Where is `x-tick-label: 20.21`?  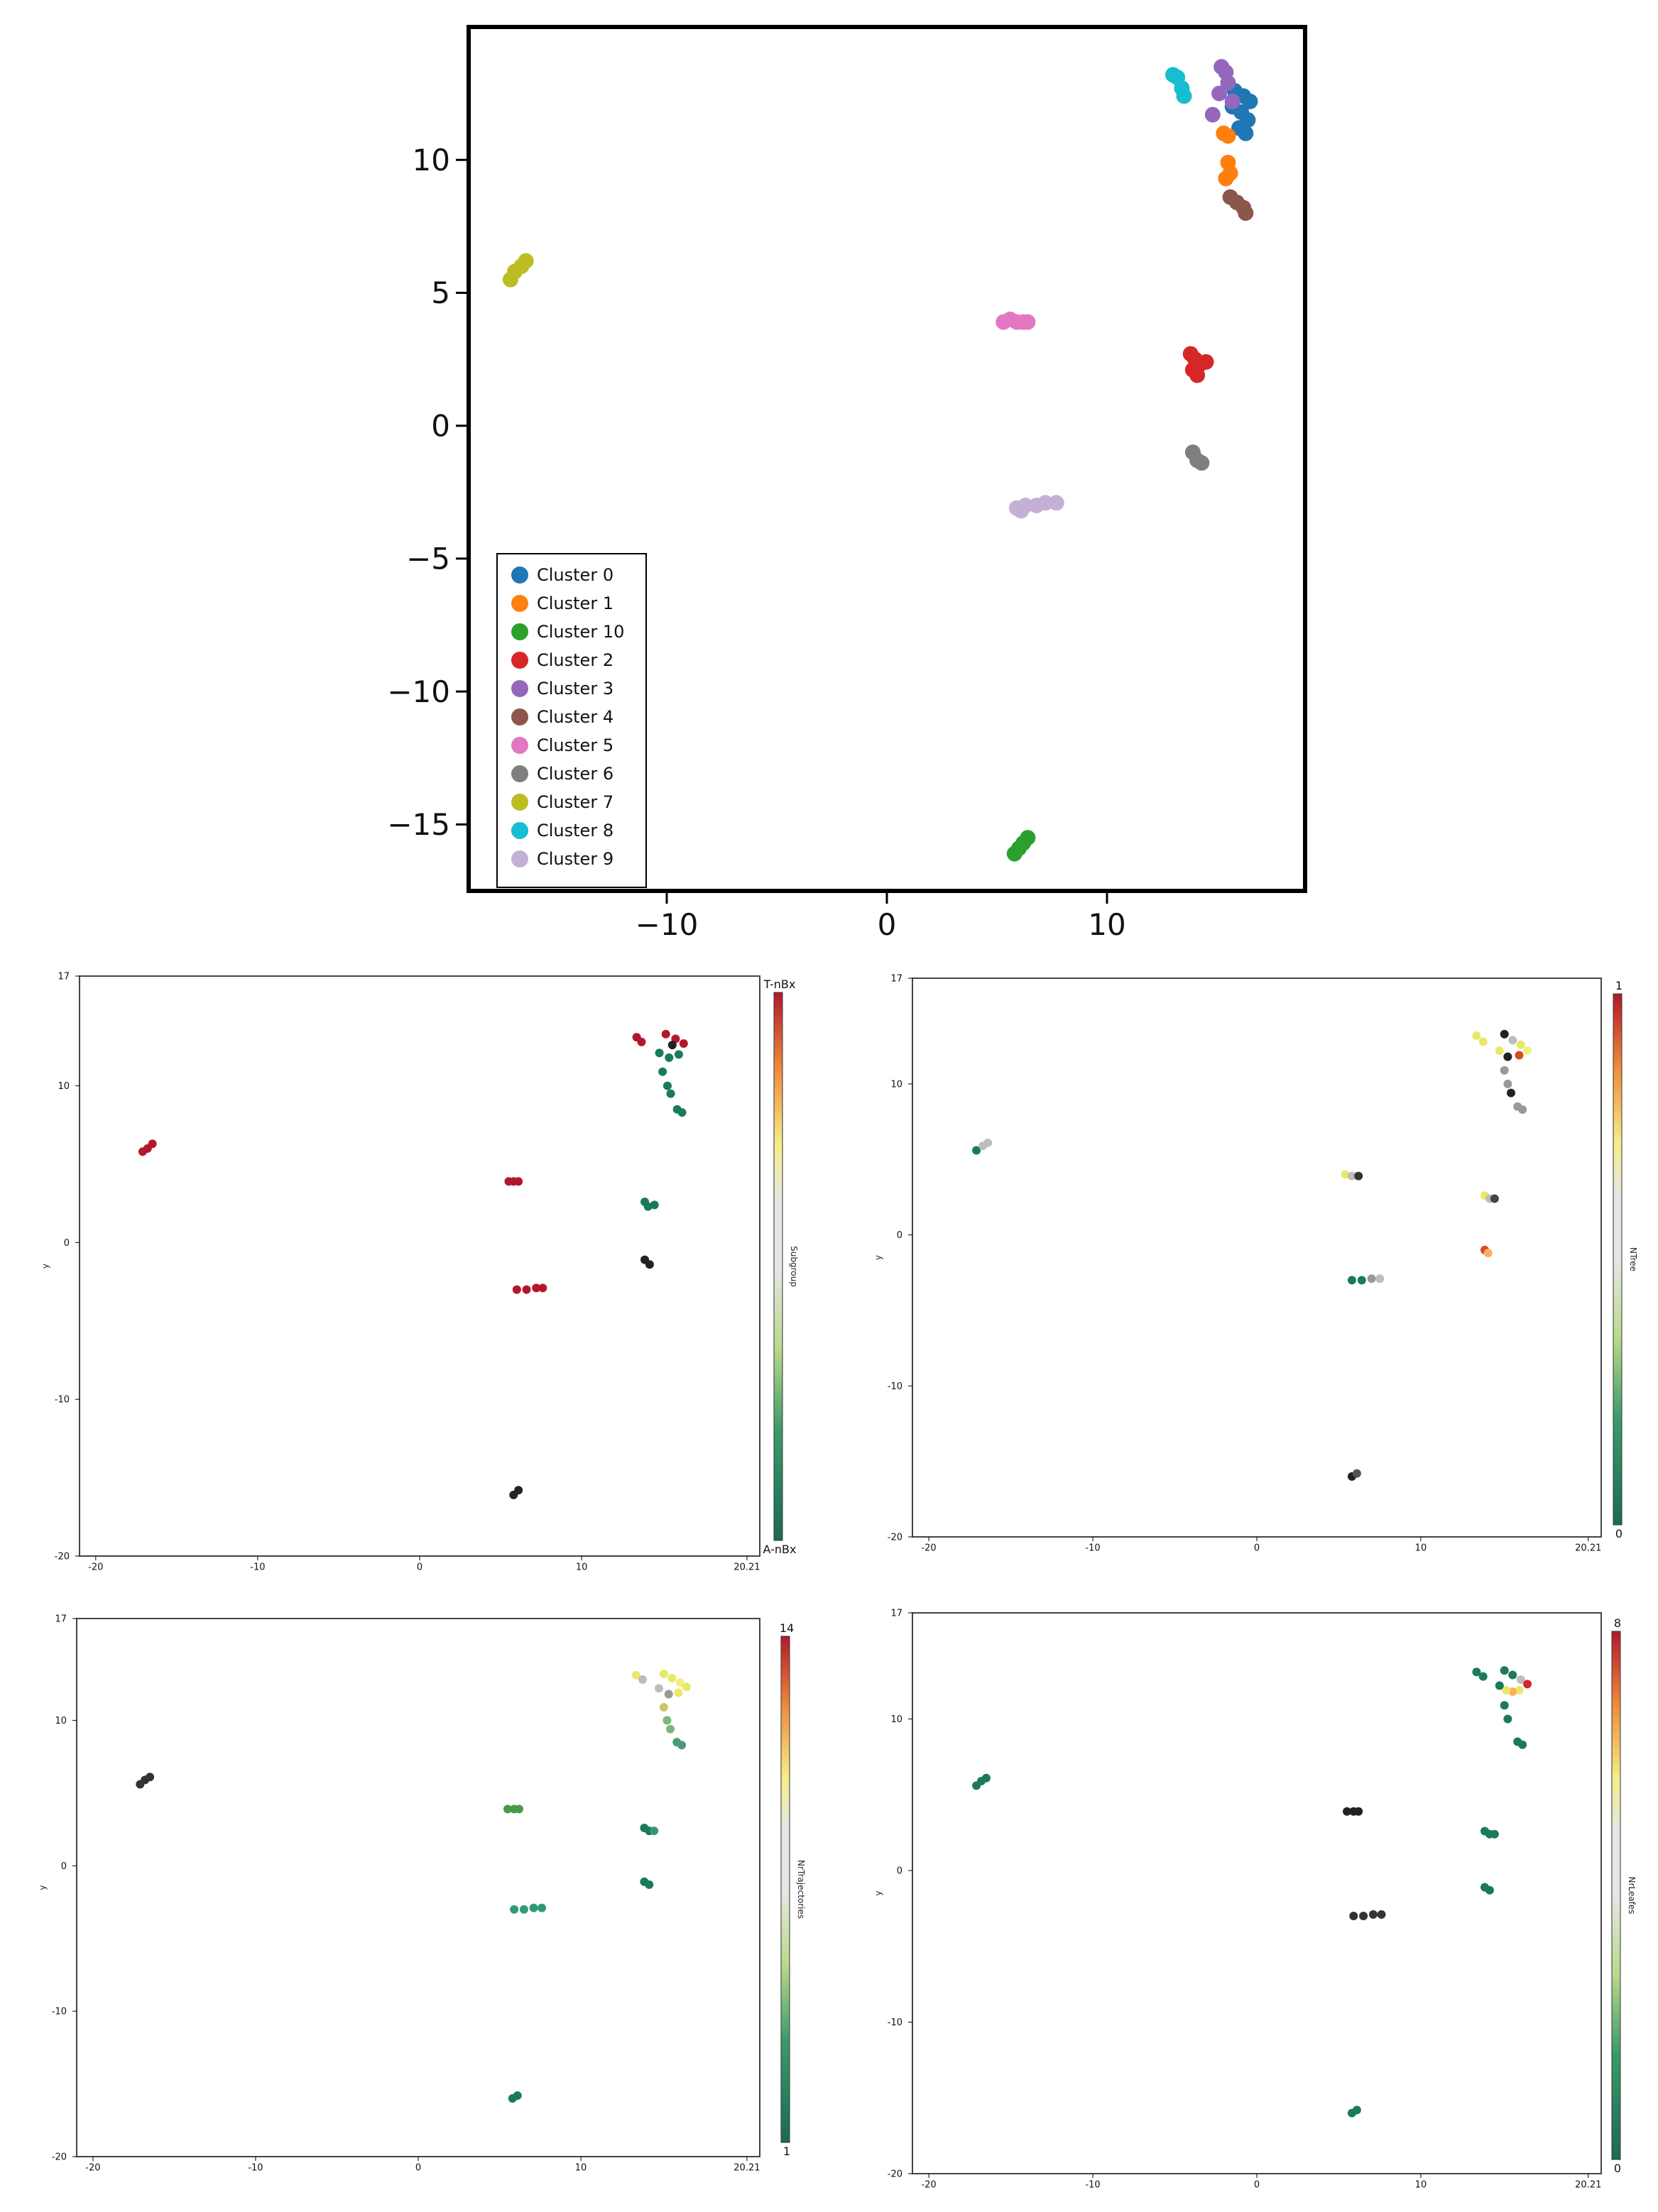
x-tick-label: 20.21 is located at coordinates (746, 2168).